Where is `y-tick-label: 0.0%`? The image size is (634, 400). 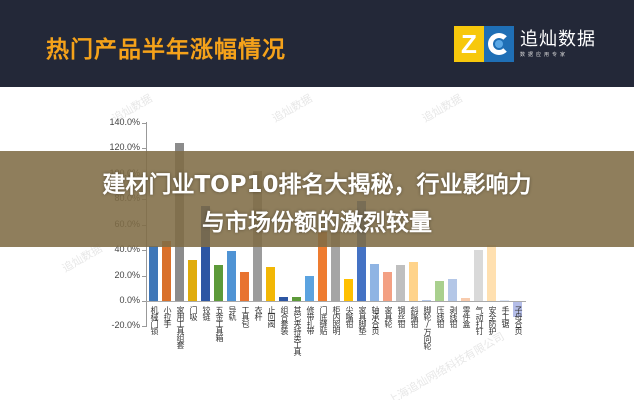
y-tick-label: 0.0% is located at coordinates (129, 300).